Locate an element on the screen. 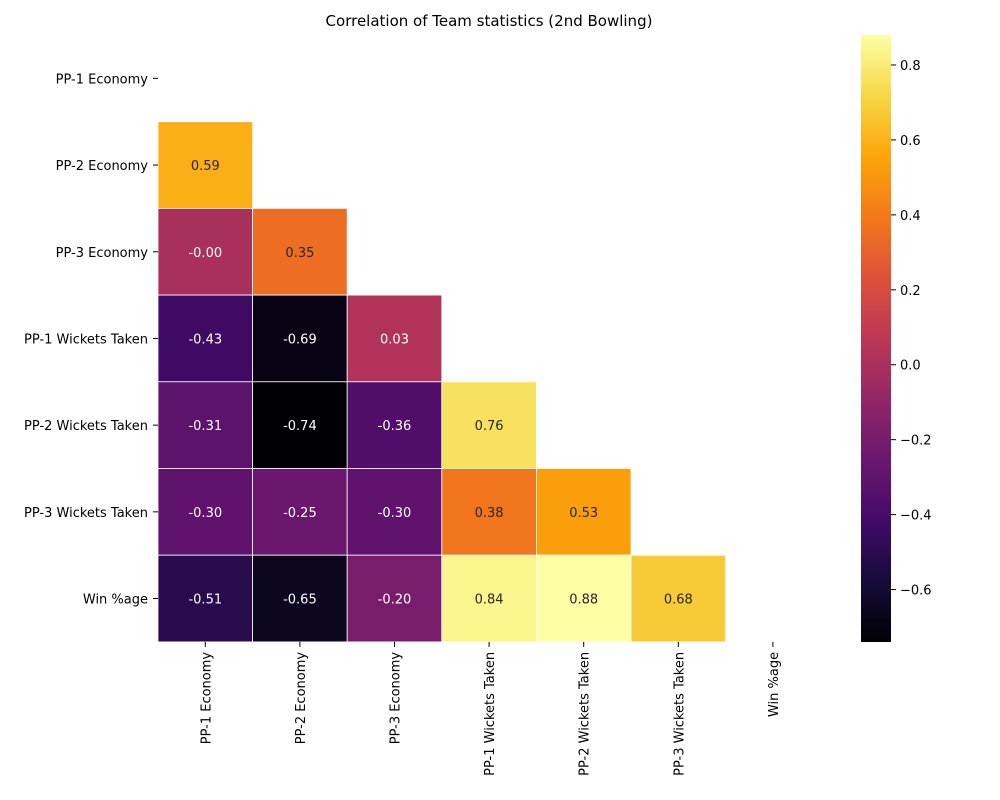 This screenshot has height=800, width=1000. cell-value-label: 0.53 is located at coordinates (583, 513).